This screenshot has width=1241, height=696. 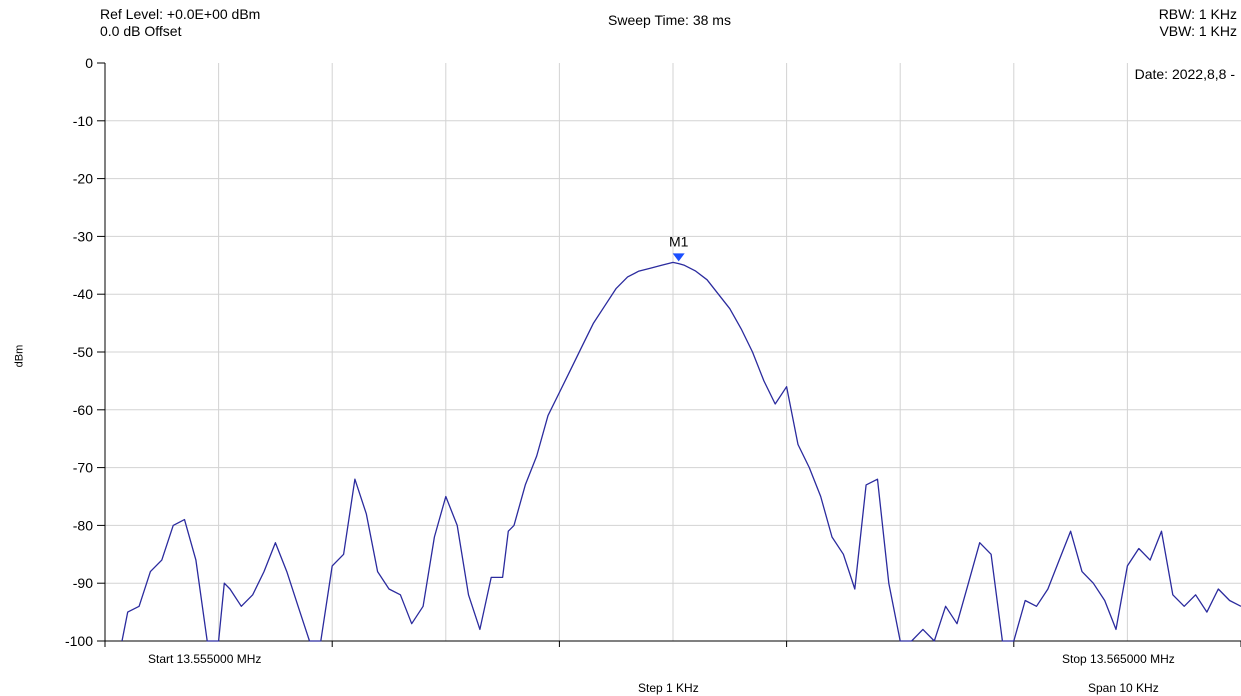 I want to click on span-label: Span 10 KHz, so click(x=1123, y=688).